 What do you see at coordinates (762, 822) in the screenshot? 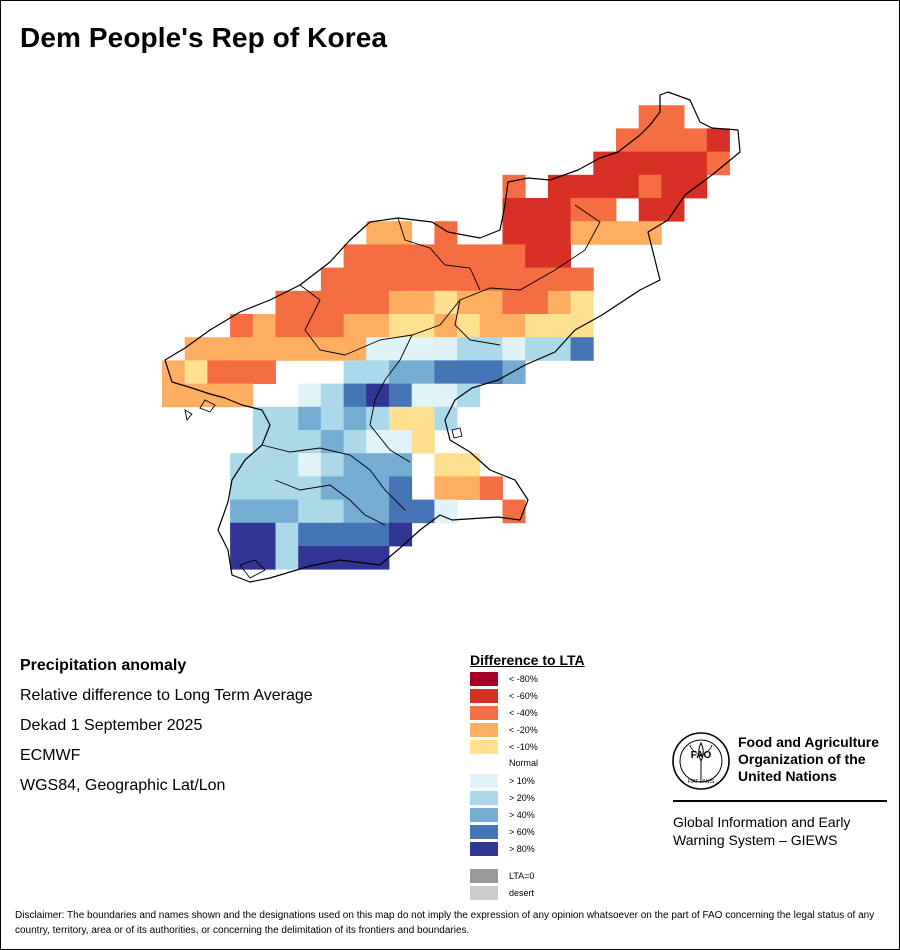
I see `giews-line: Global Information and Early` at bounding box center [762, 822].